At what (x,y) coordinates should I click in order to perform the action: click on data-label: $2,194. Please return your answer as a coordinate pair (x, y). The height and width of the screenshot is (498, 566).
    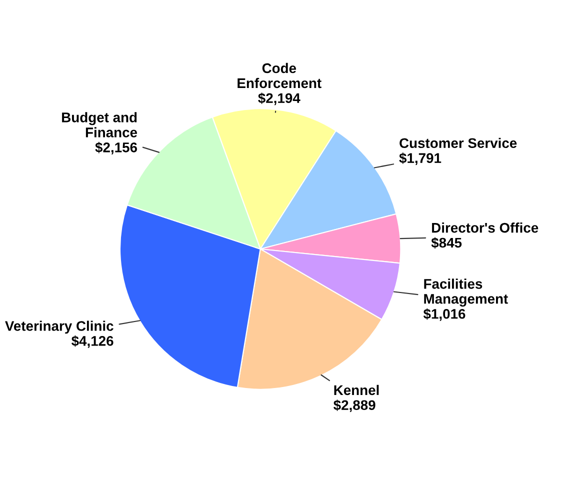
    Looking at the image, I should click on (279, 99).